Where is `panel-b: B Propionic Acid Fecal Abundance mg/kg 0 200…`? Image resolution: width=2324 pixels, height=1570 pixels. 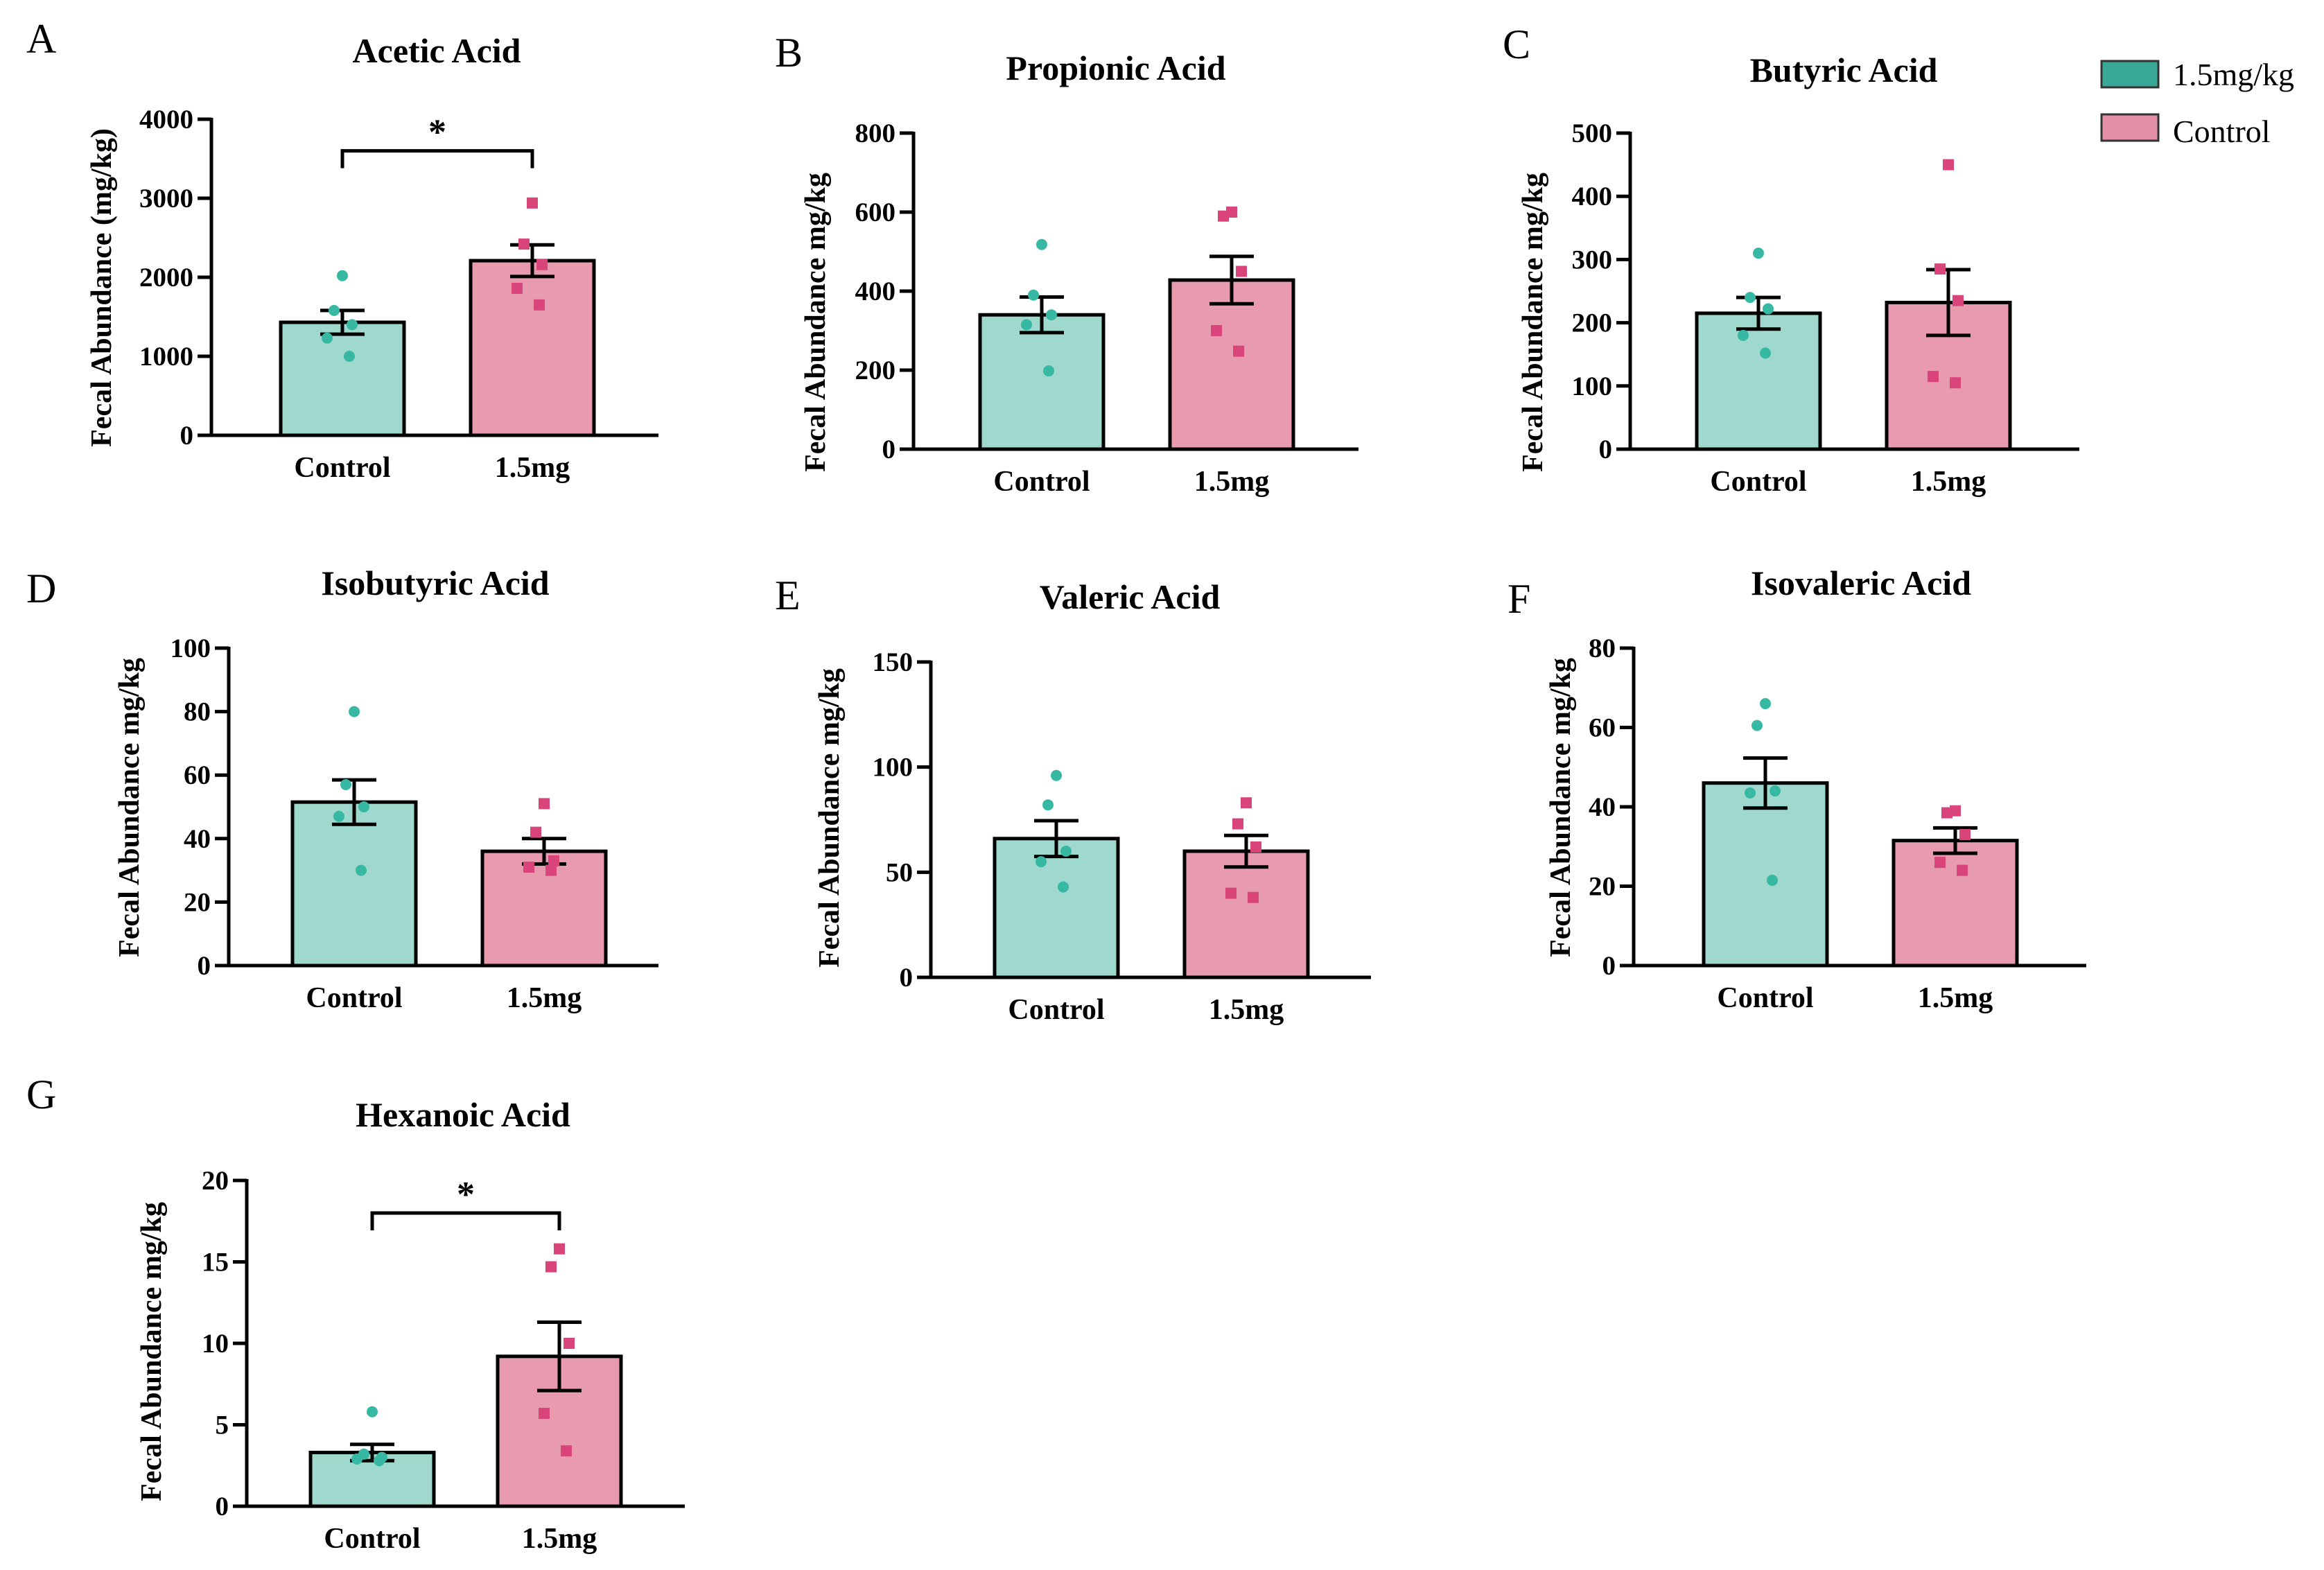 panel-b: B Propionic Acid Fecal Abundance mg/kg 0 200… is located at coordinates (1066, 264).